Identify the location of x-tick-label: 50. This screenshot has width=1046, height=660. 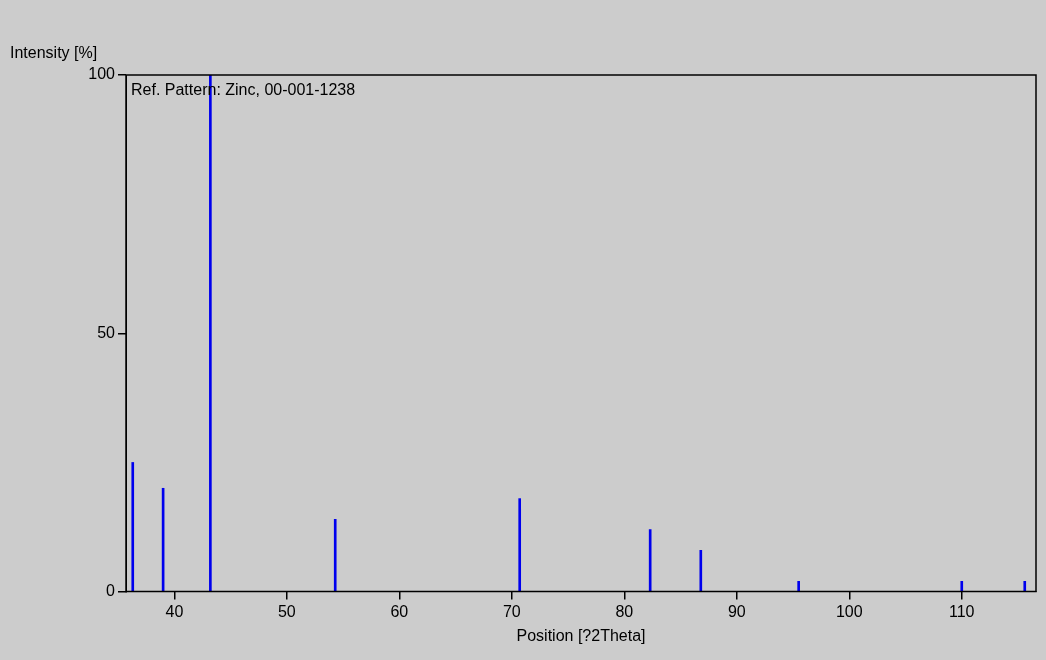
(286, 611).